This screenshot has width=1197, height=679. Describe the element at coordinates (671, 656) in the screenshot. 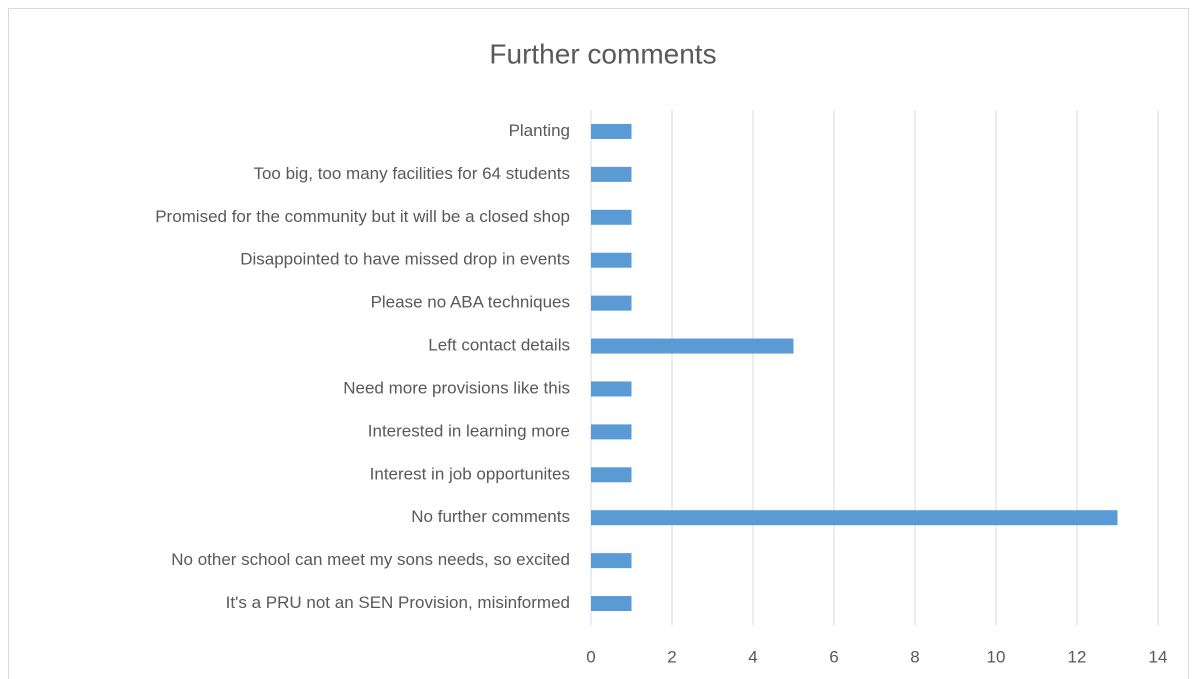

I see `x-tick-label: 2` at that location.